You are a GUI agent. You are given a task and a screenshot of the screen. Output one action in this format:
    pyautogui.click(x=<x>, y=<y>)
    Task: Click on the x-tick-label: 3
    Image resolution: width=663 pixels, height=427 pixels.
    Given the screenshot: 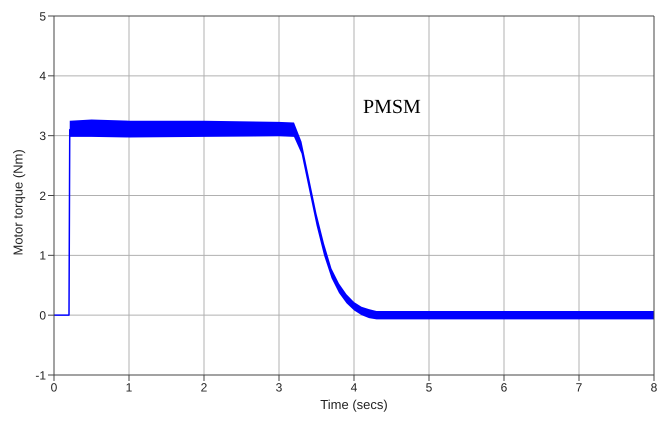 What is the action you would take?
    pyautogui.click(x=279, y=387)
    